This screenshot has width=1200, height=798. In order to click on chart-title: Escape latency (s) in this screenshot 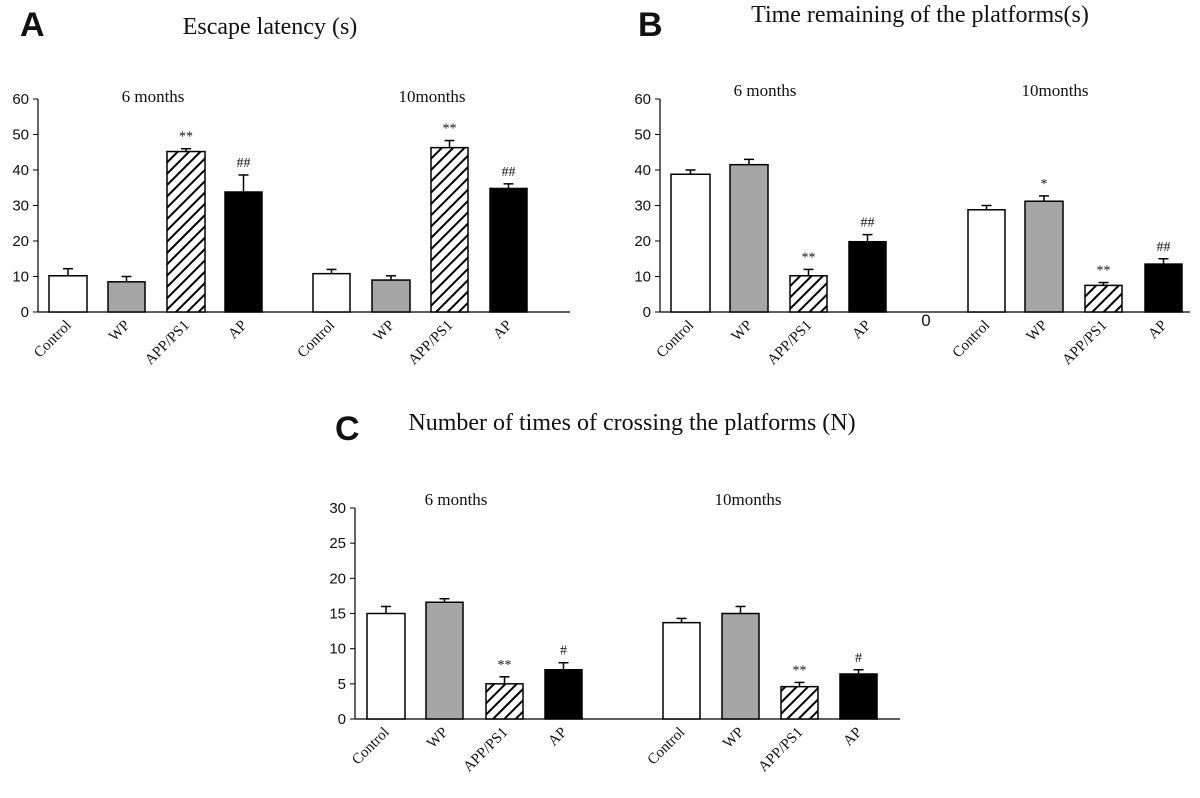, I will do `click(270, 27)`.